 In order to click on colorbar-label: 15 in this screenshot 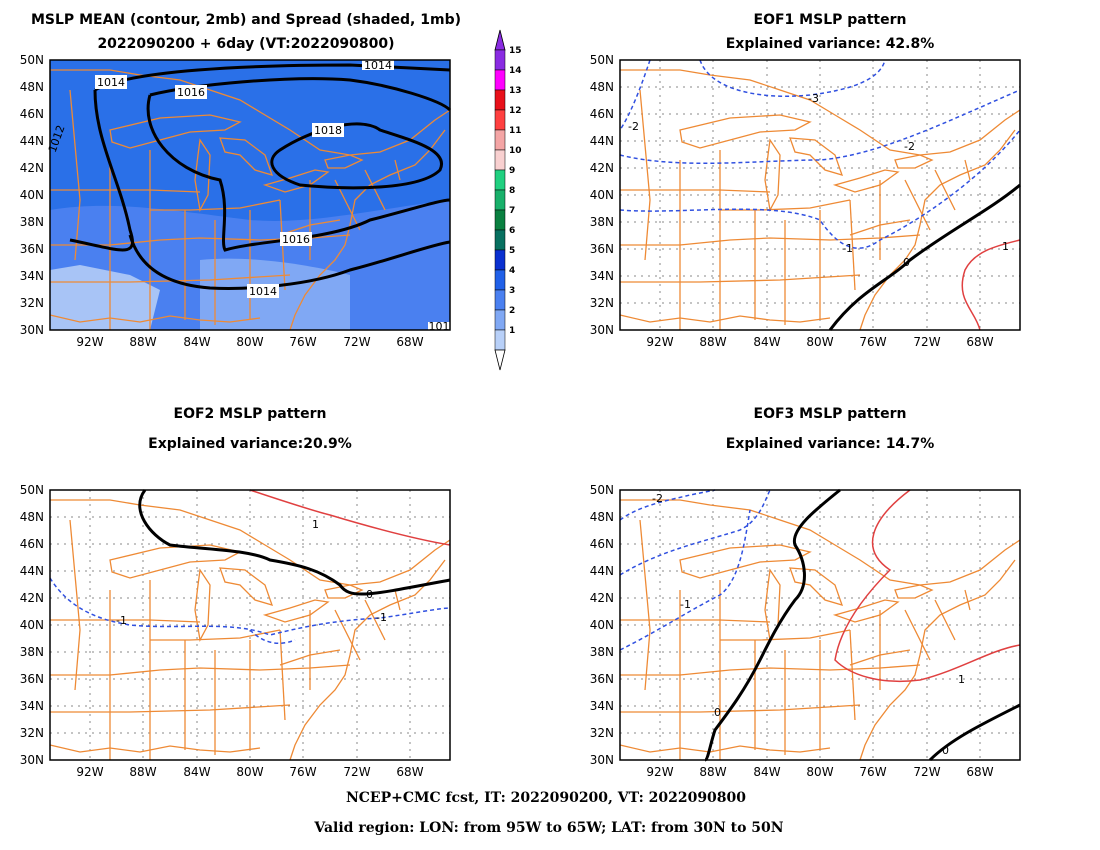, I will do `click(515, 51)`.